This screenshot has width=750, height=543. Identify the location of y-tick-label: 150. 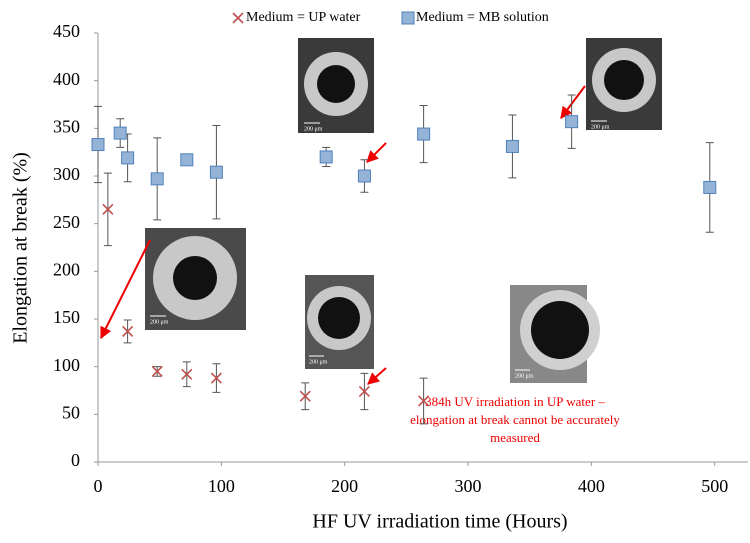
(66, 317).